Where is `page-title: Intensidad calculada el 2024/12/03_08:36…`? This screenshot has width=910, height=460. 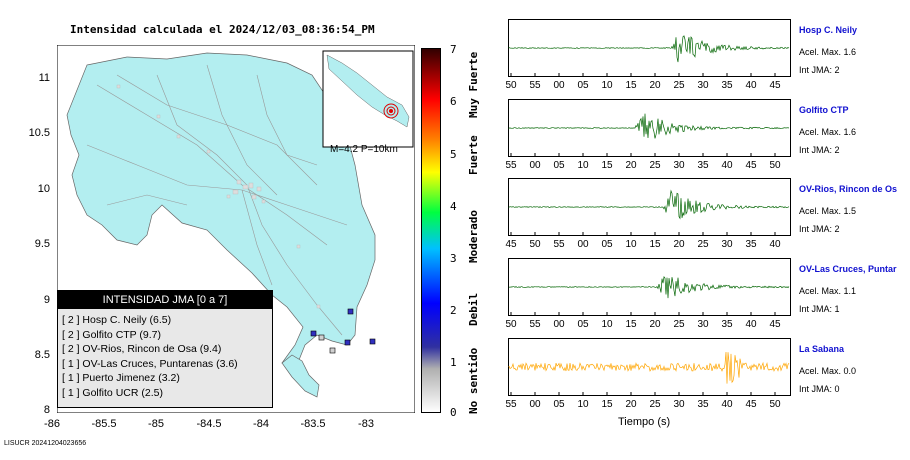
page-title: Intensidad calculada el 2024/12/03_08:36… is located at coordinates (222, 29).